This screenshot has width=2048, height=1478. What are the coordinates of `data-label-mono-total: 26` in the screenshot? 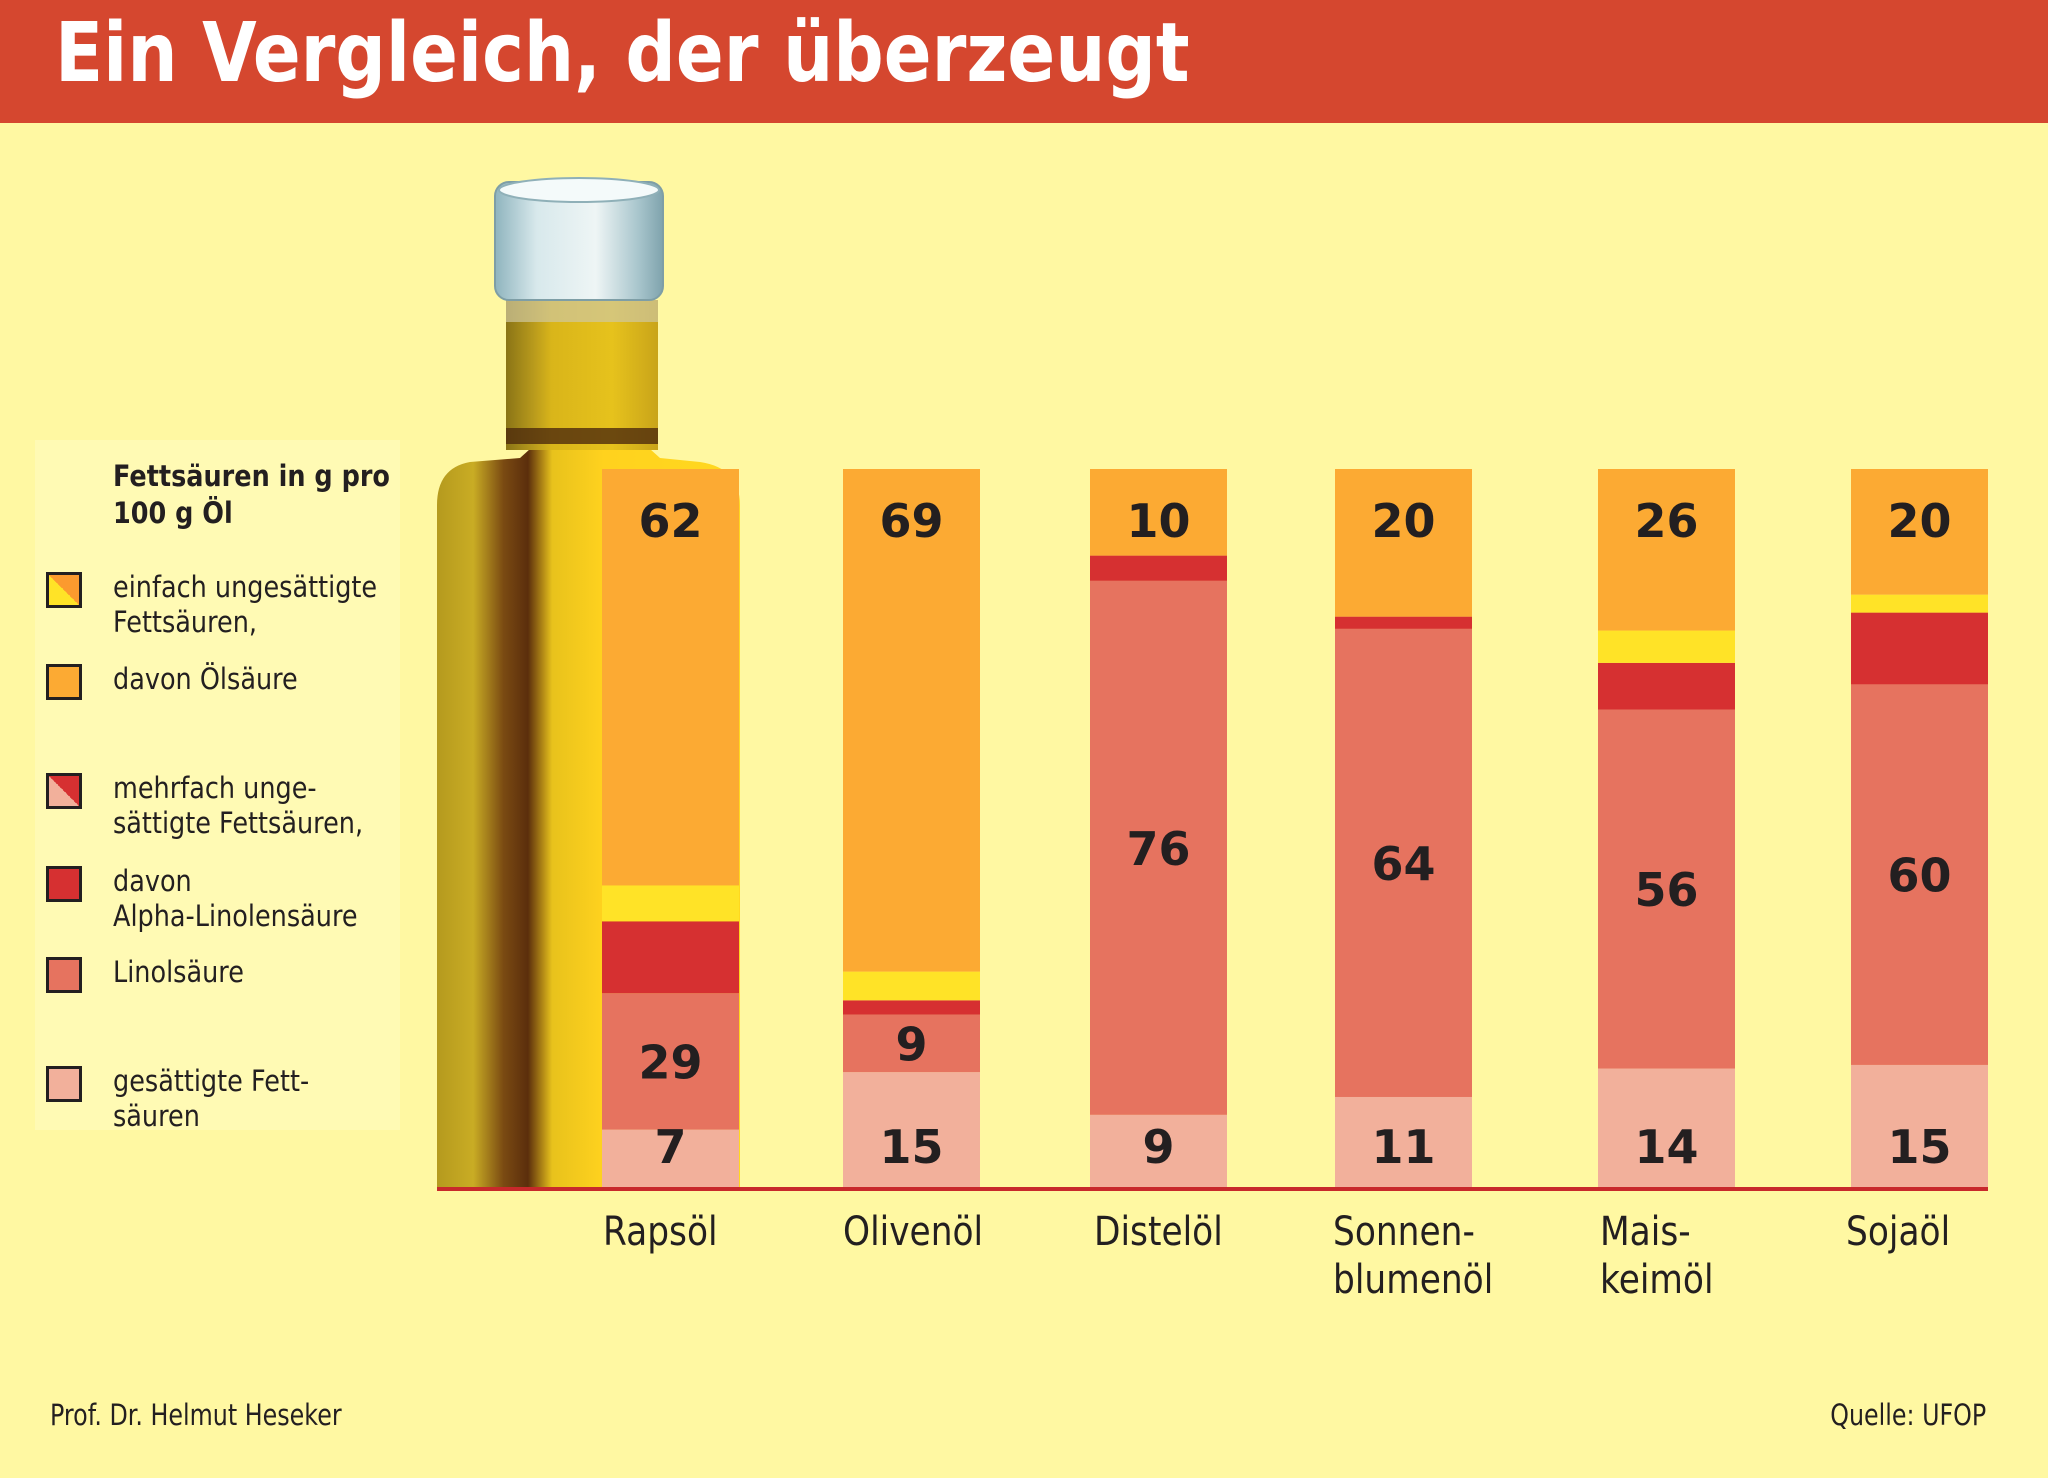 It's located at (1666, 521).